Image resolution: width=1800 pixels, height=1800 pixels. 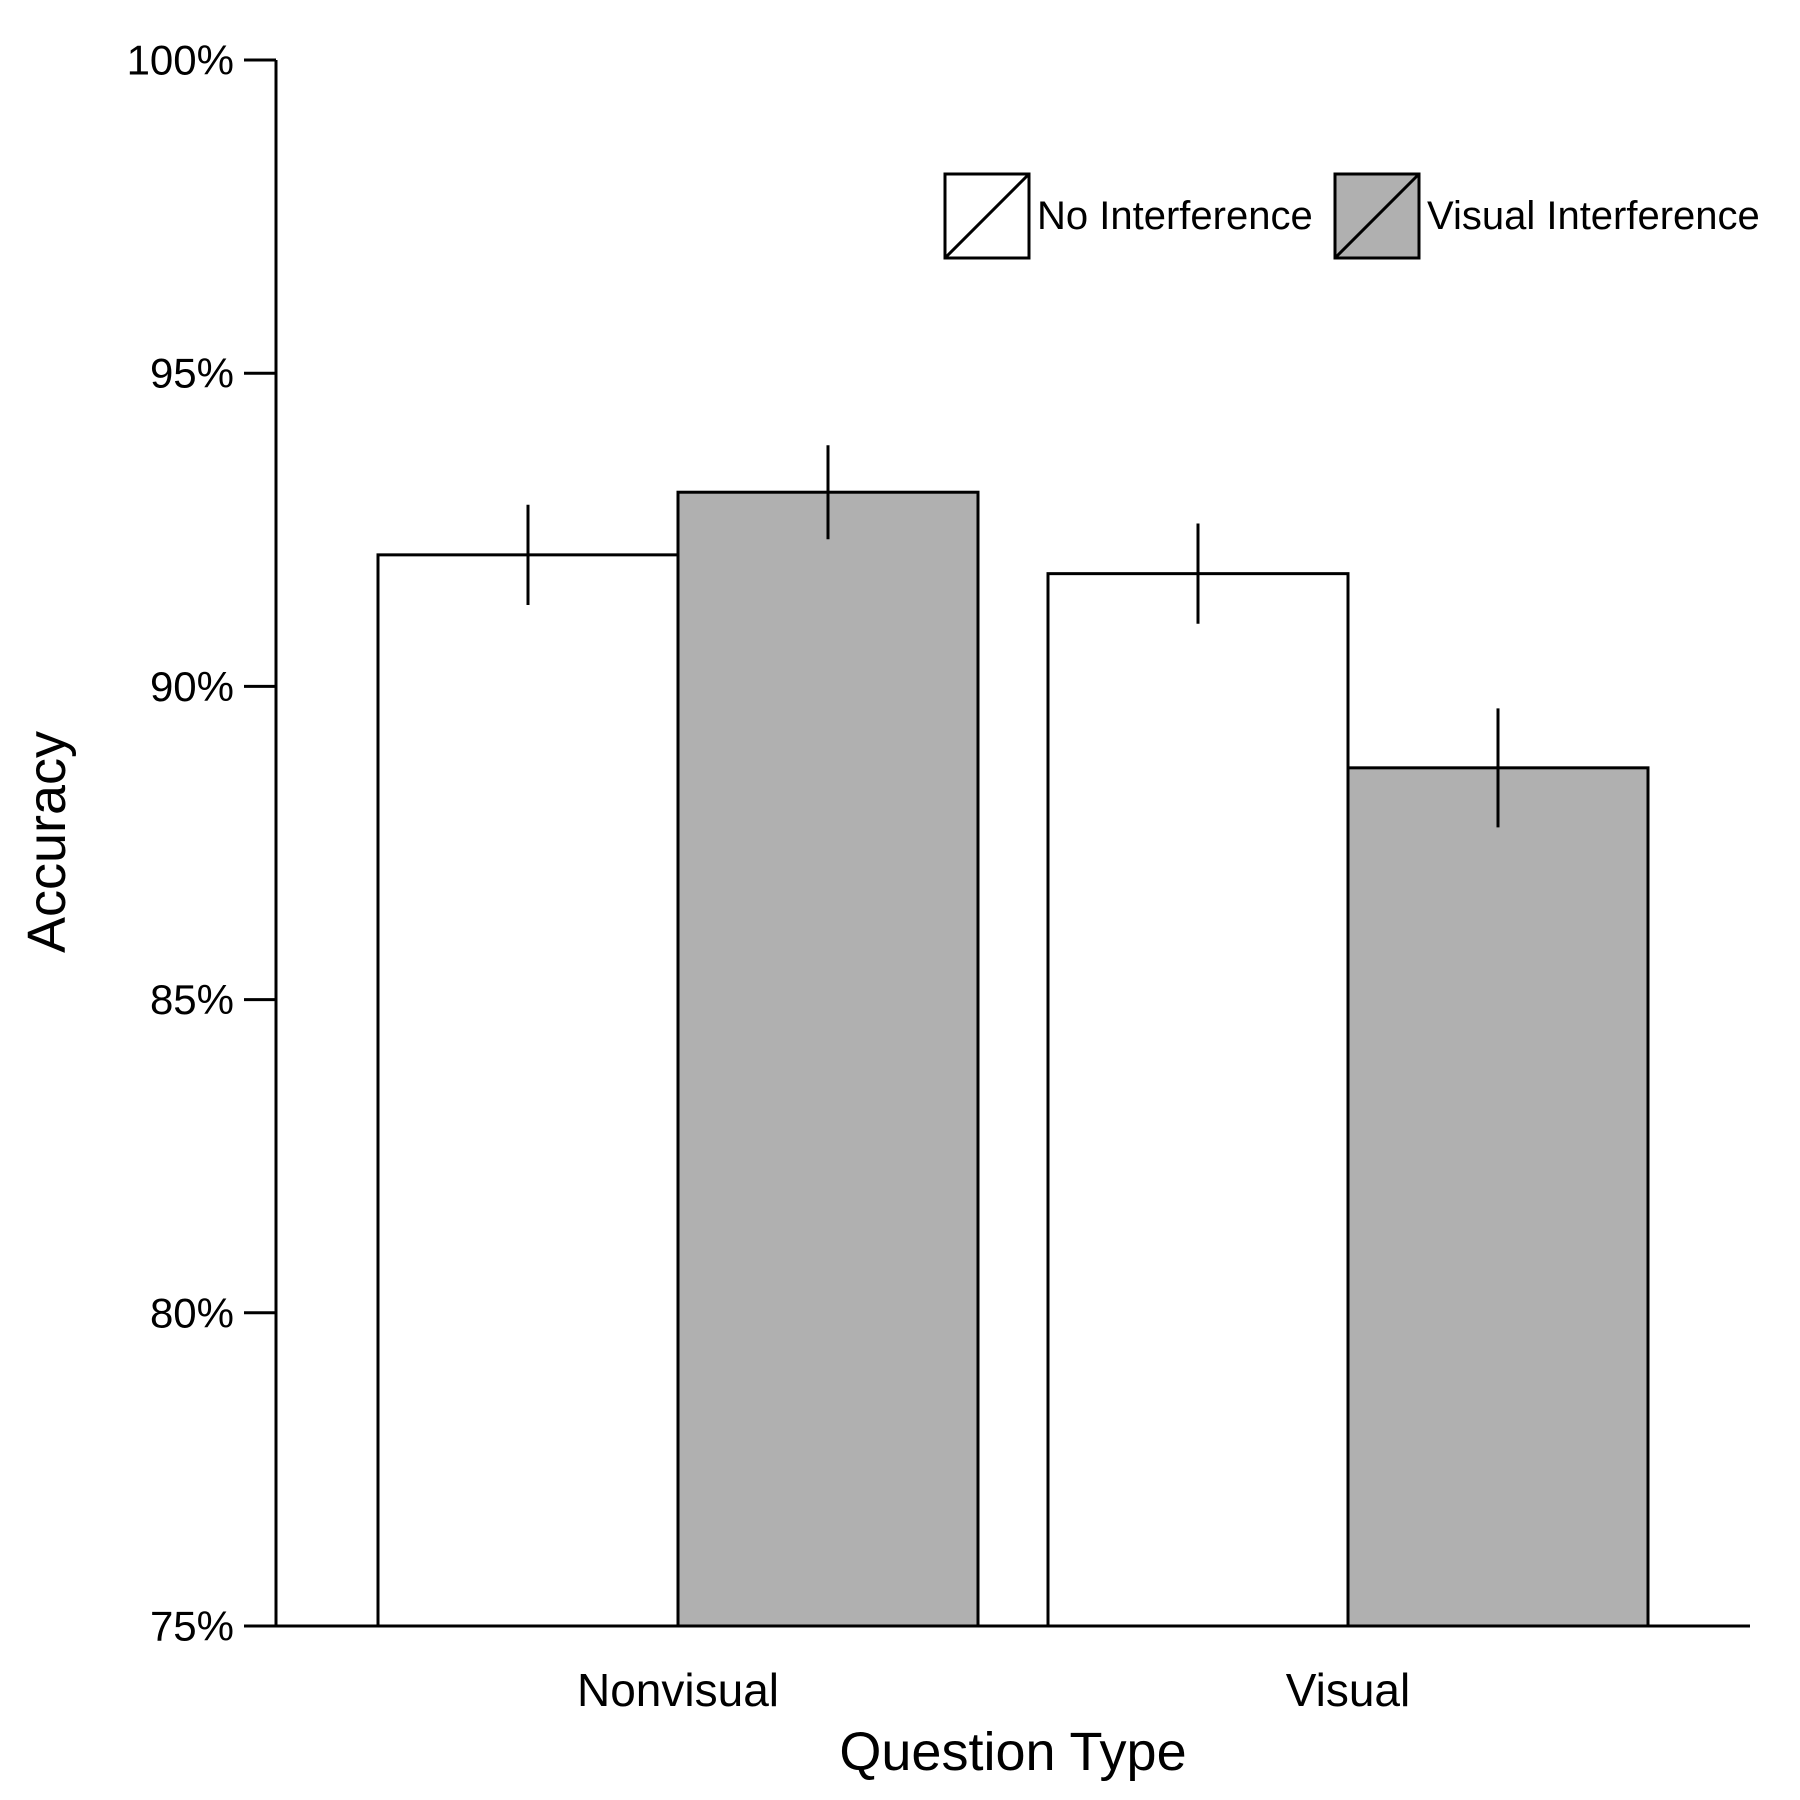 I want to click on x-axis-title: Question Type, so click(x=1012, y=1752).